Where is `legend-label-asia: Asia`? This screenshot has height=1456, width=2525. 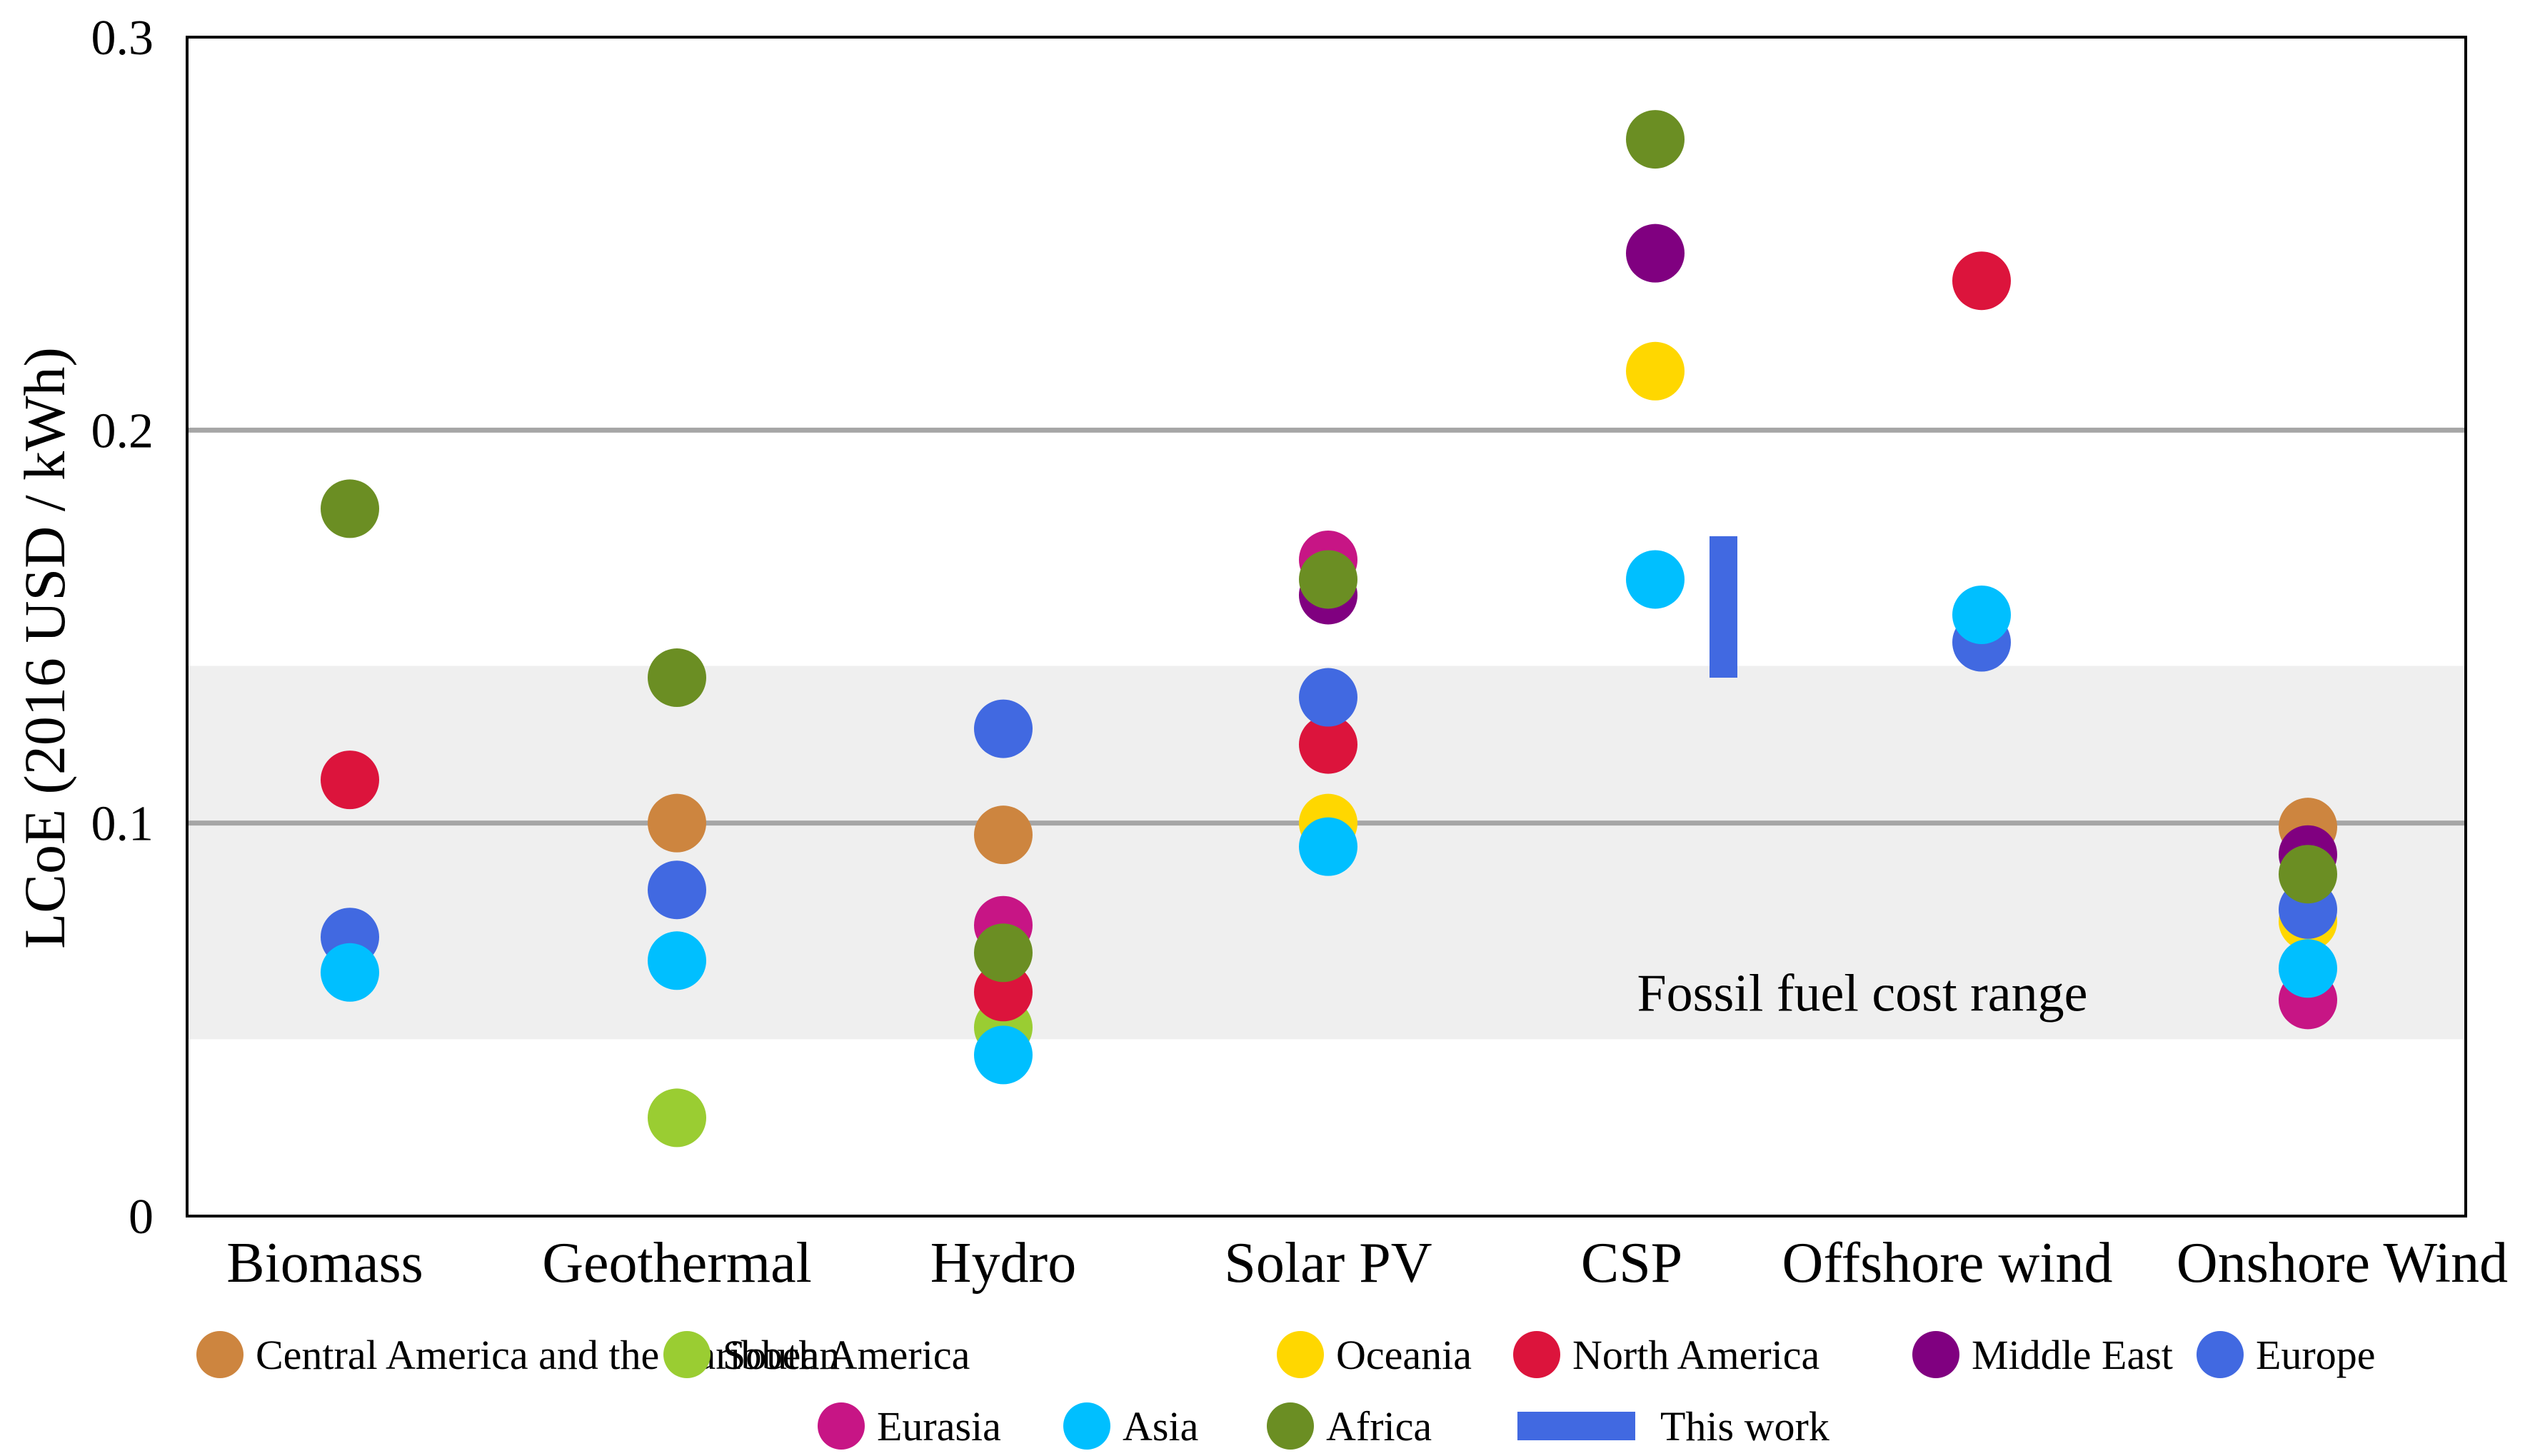 legend-label-asia: Asia is located at coordinates (1160, 1426).